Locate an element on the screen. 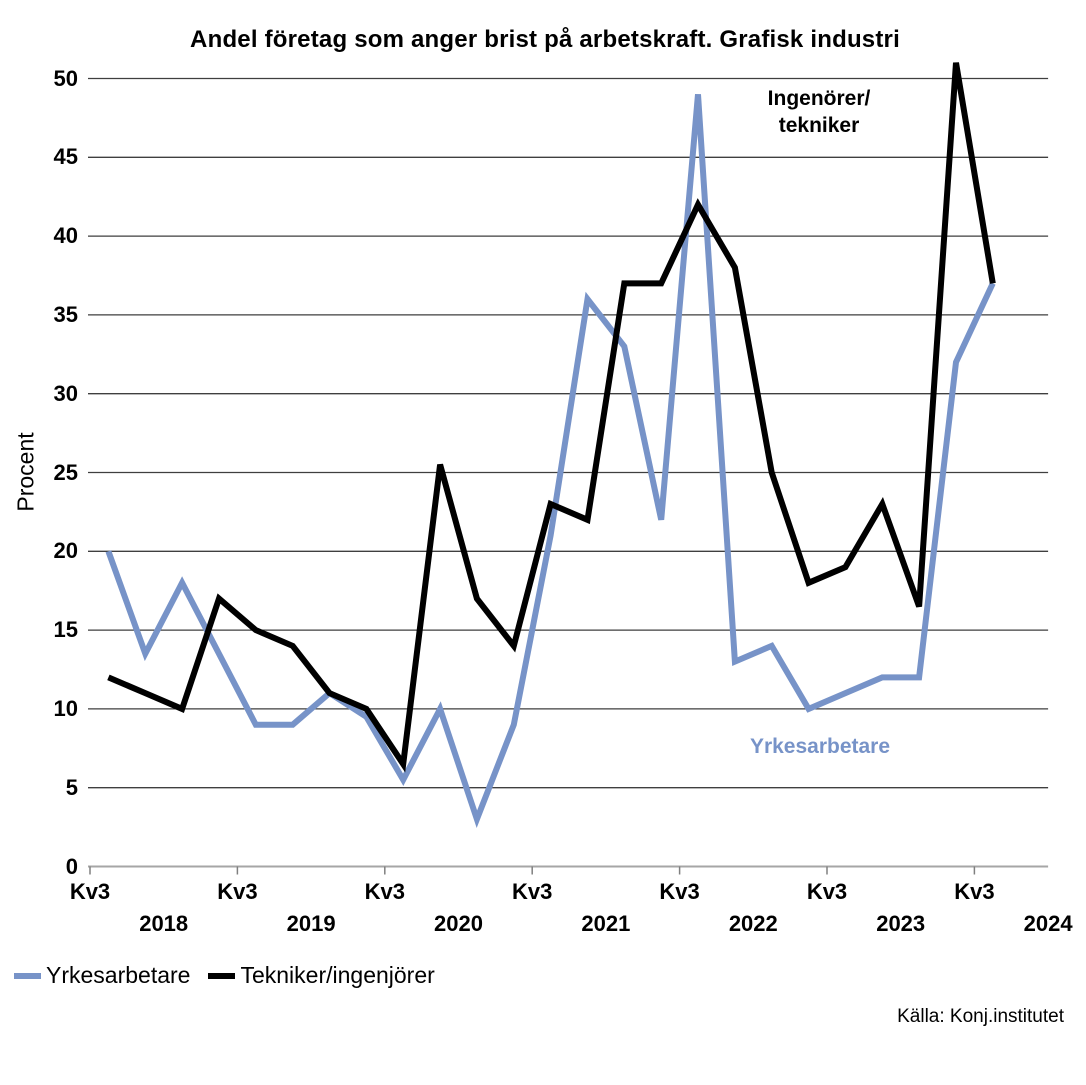 The image size is (1086, 1085). x-axis-year-label: 2024 is located at coordinates (1048, 923).